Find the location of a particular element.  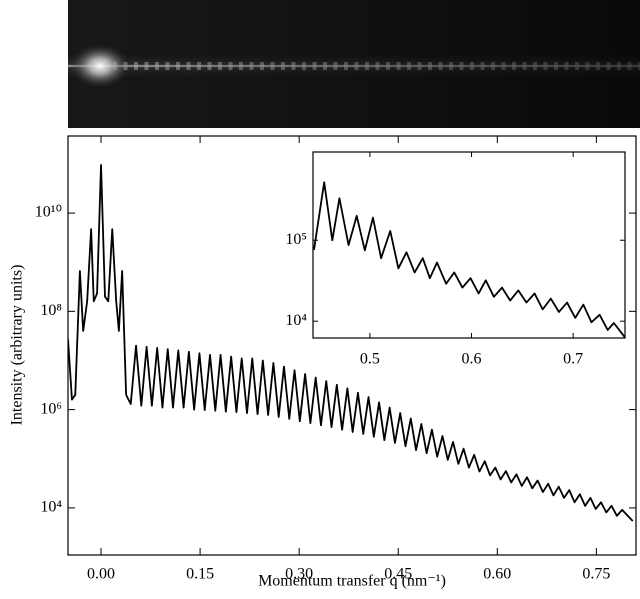

x-tick-label: 0.60 is located at coordinates (497, 574).